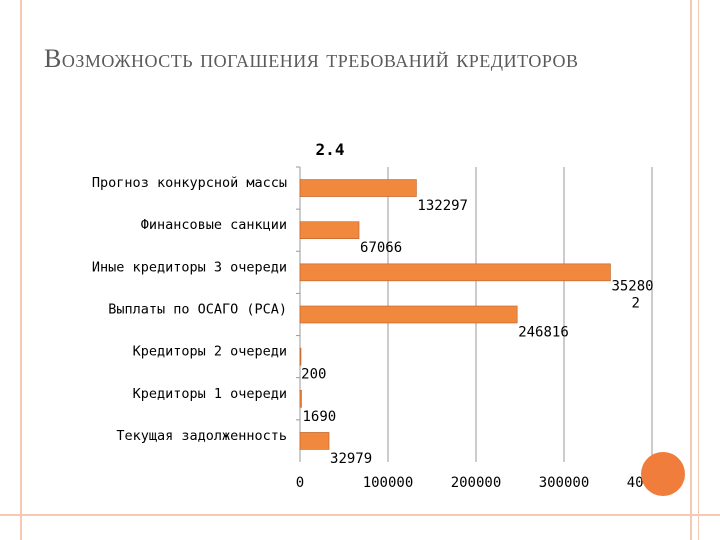  I want to click on category-label: Прогноз конкурсной массы, so click(189, 183).